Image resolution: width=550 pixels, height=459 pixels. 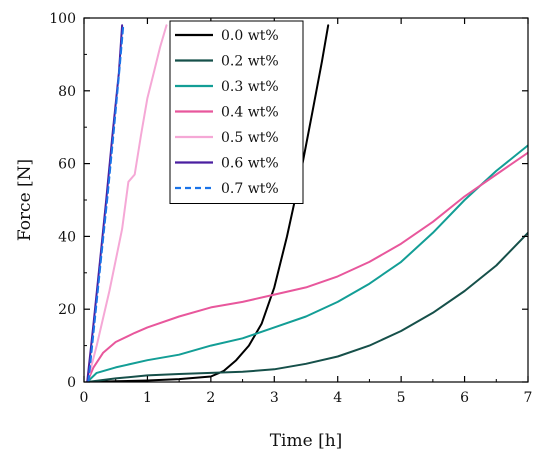 I want to click on x-tick-label: 0, so click(x=84, y=398).